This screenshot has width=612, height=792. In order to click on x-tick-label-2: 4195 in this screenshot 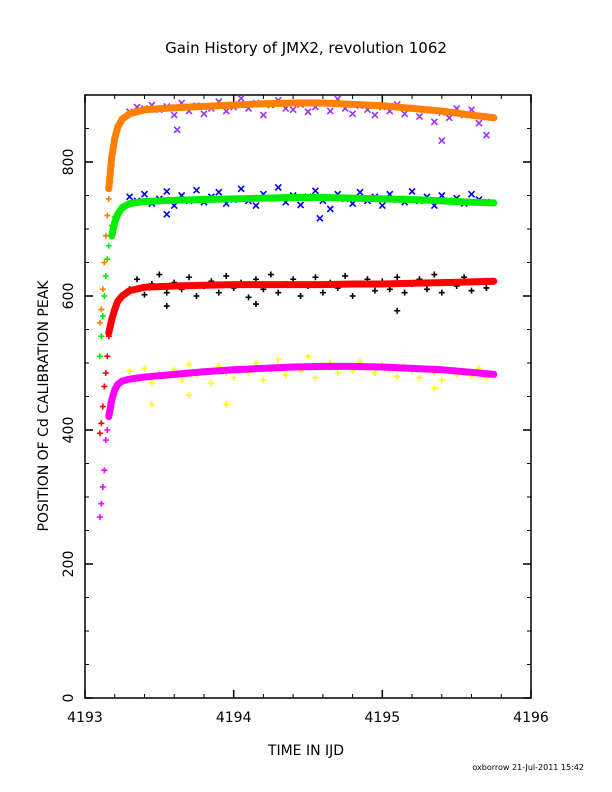, I will do `click(383, 718)`.